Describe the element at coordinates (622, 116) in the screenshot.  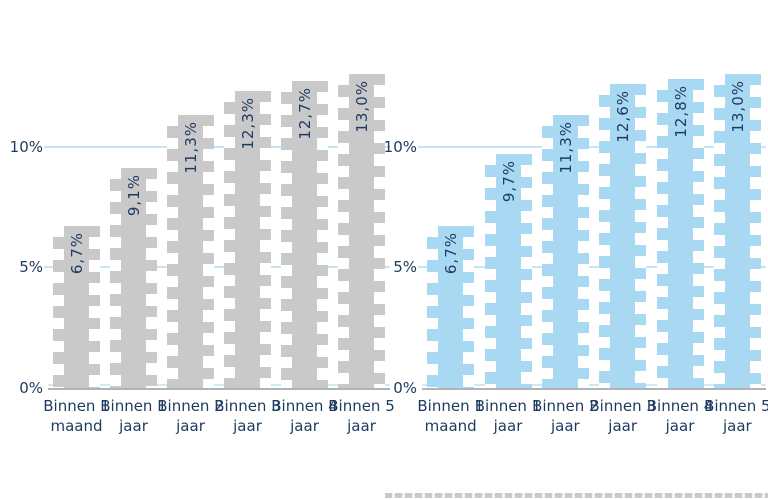
I see `bar-value-label: 12,6%` at that location.